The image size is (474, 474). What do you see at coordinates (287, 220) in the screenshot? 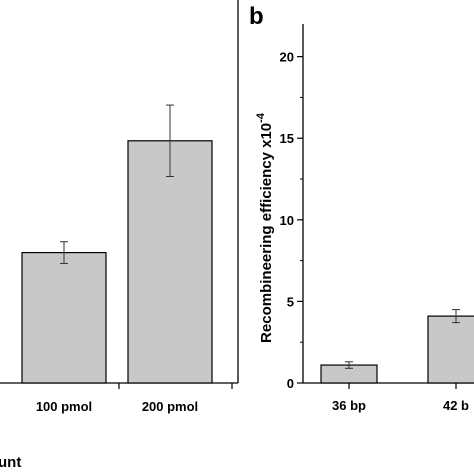
I see `panel-b-y-tick-label-2: 10` at bounding box center [287, 220].